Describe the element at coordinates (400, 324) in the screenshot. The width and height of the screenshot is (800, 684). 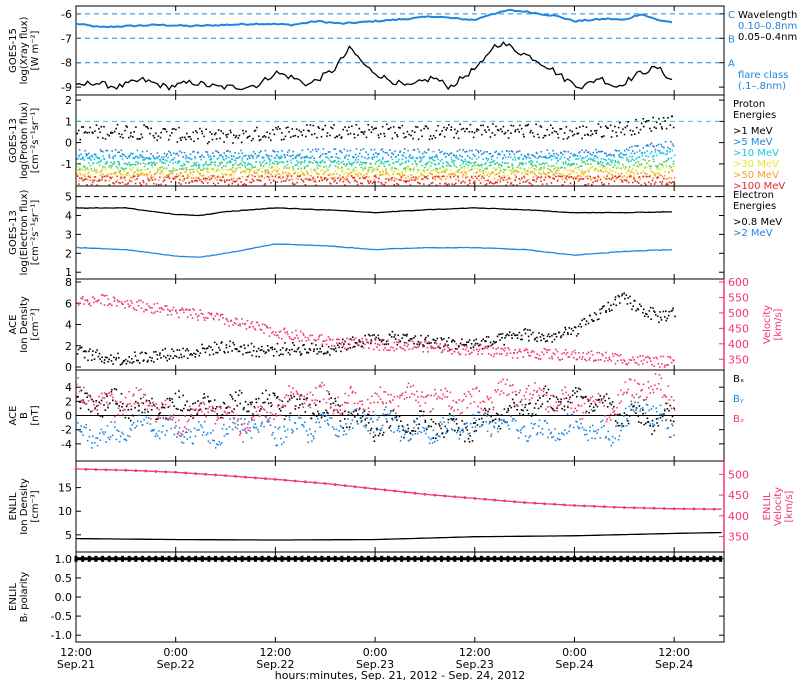
I see `panel-frame` at that location.